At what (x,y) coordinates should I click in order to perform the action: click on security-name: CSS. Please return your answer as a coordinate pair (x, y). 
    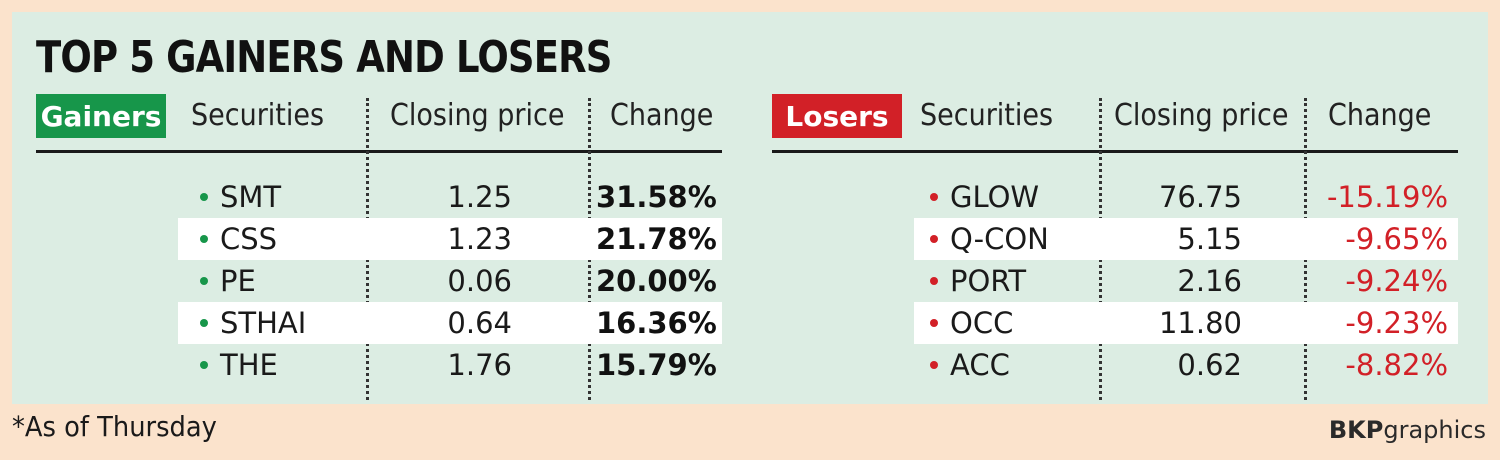
    Looking at the image, I should click on (249, 239).